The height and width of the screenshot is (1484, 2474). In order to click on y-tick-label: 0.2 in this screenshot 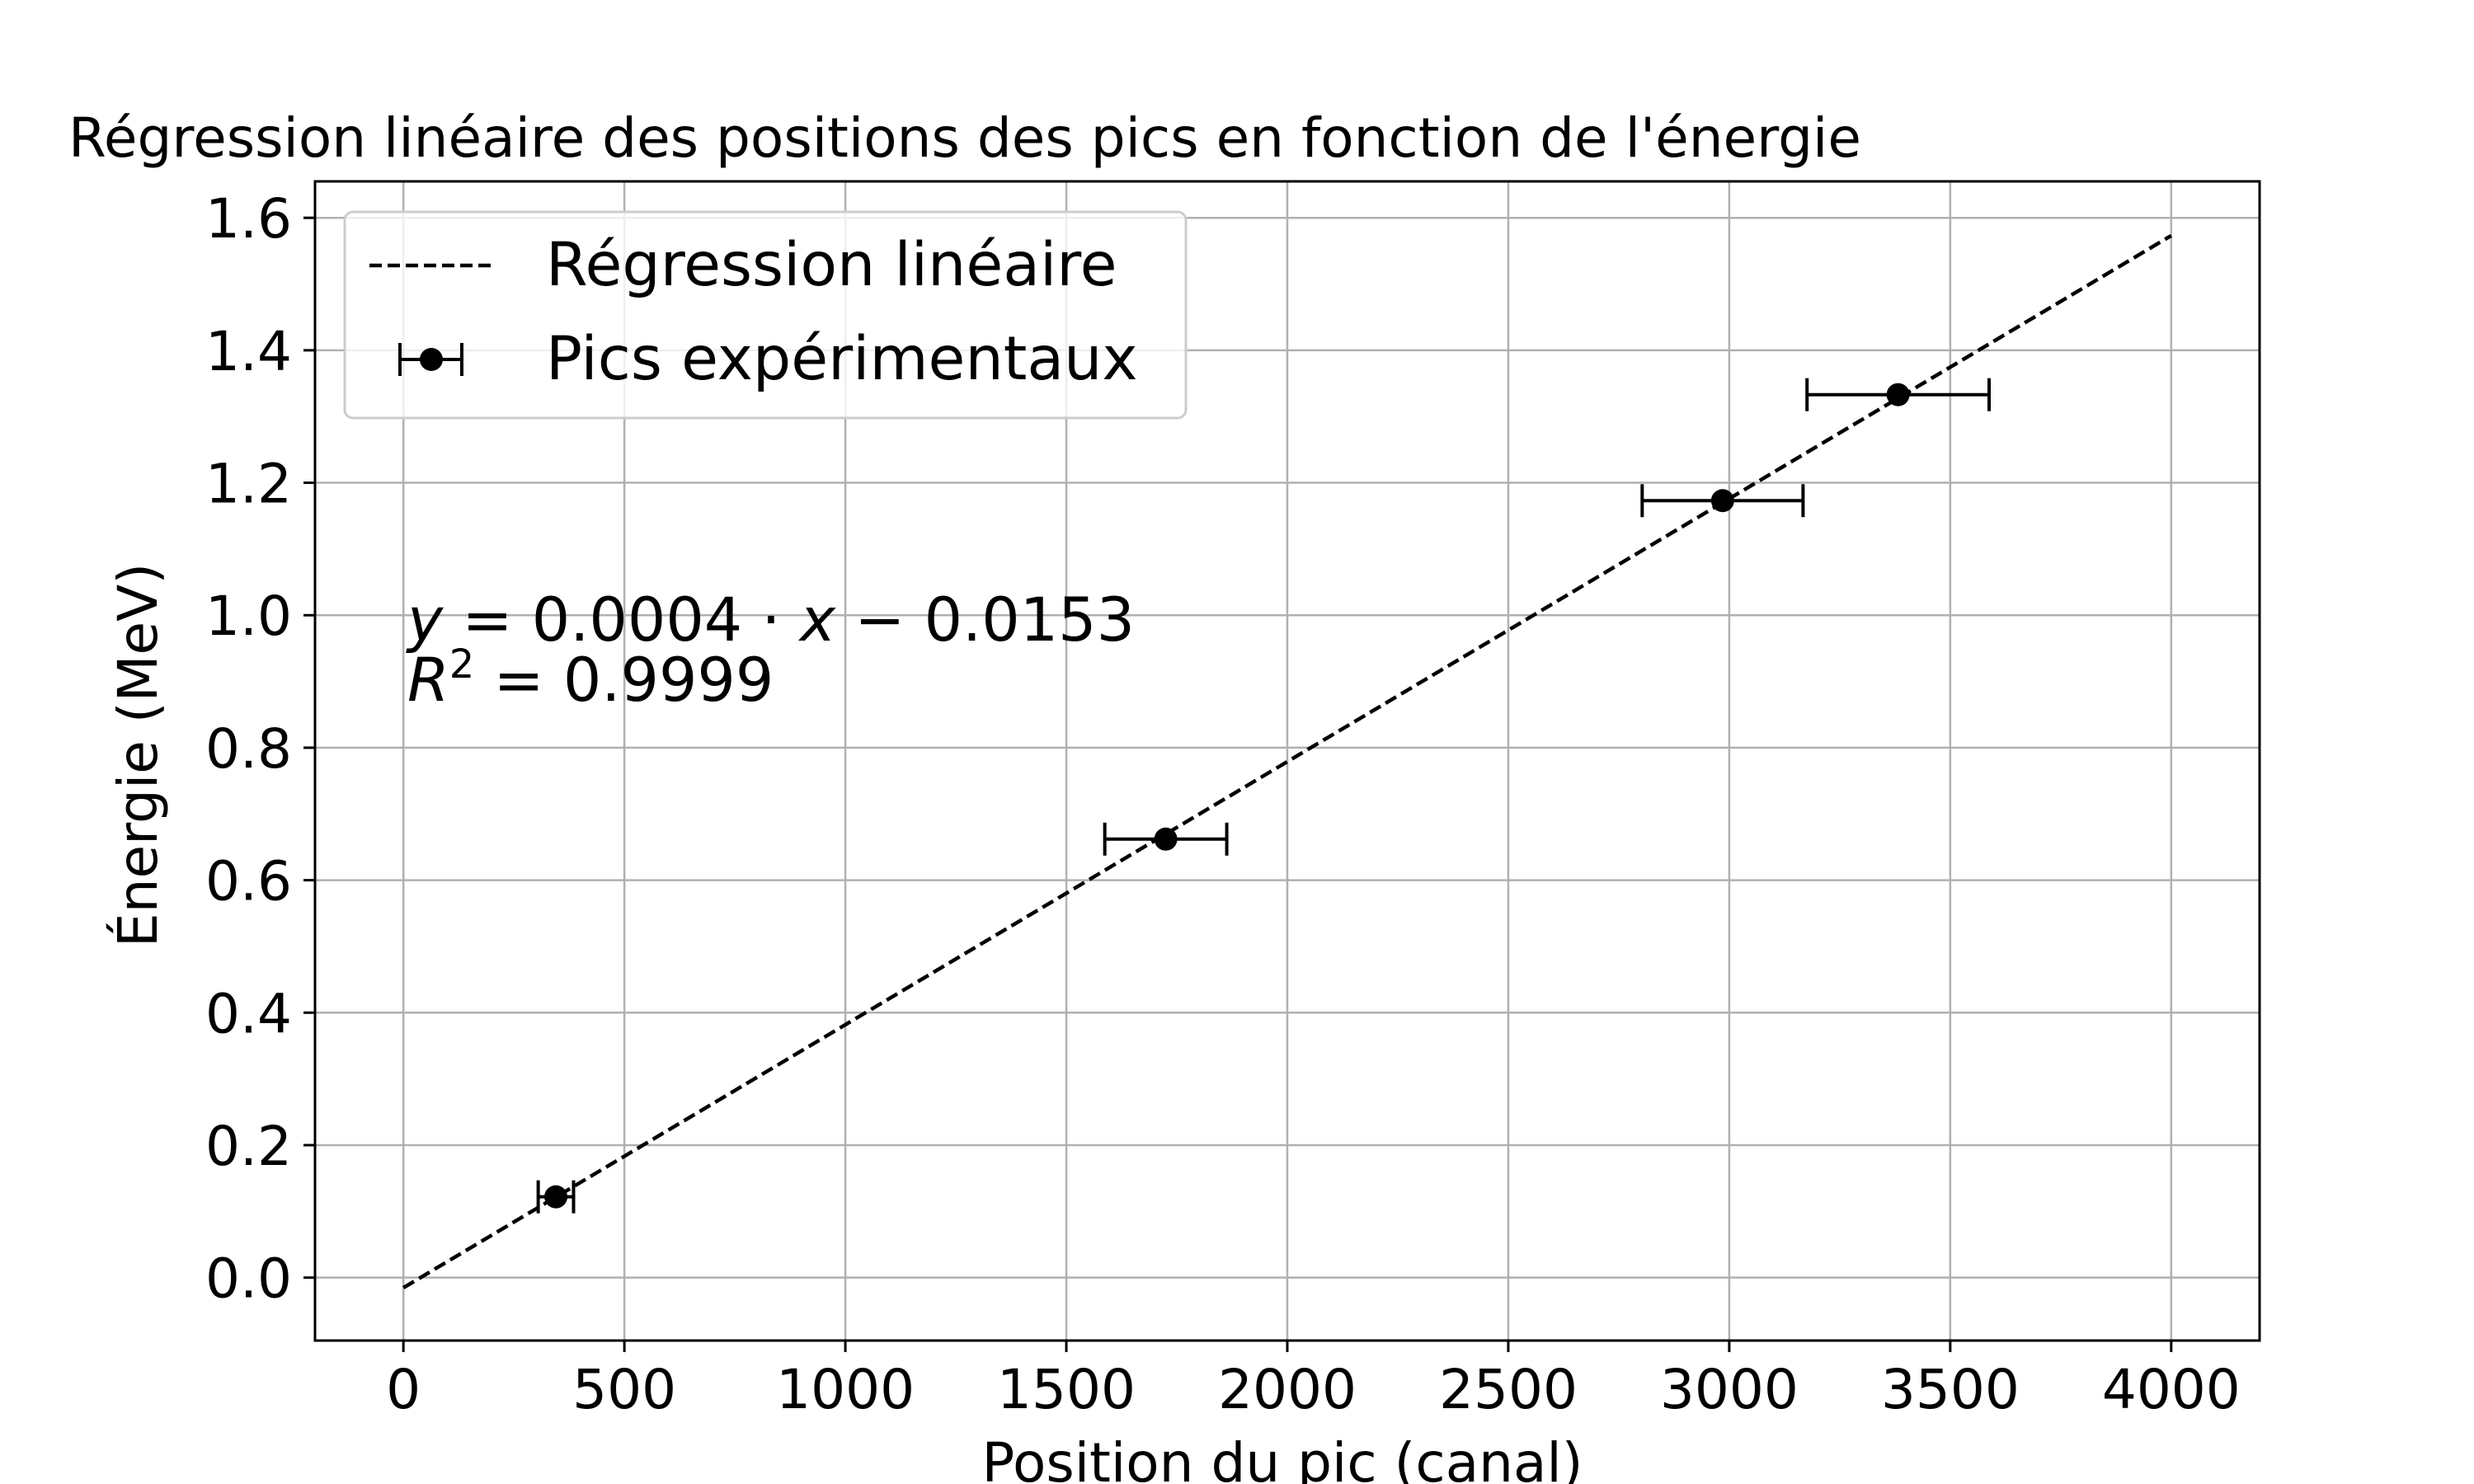, I will do `click(248, 1146)`.